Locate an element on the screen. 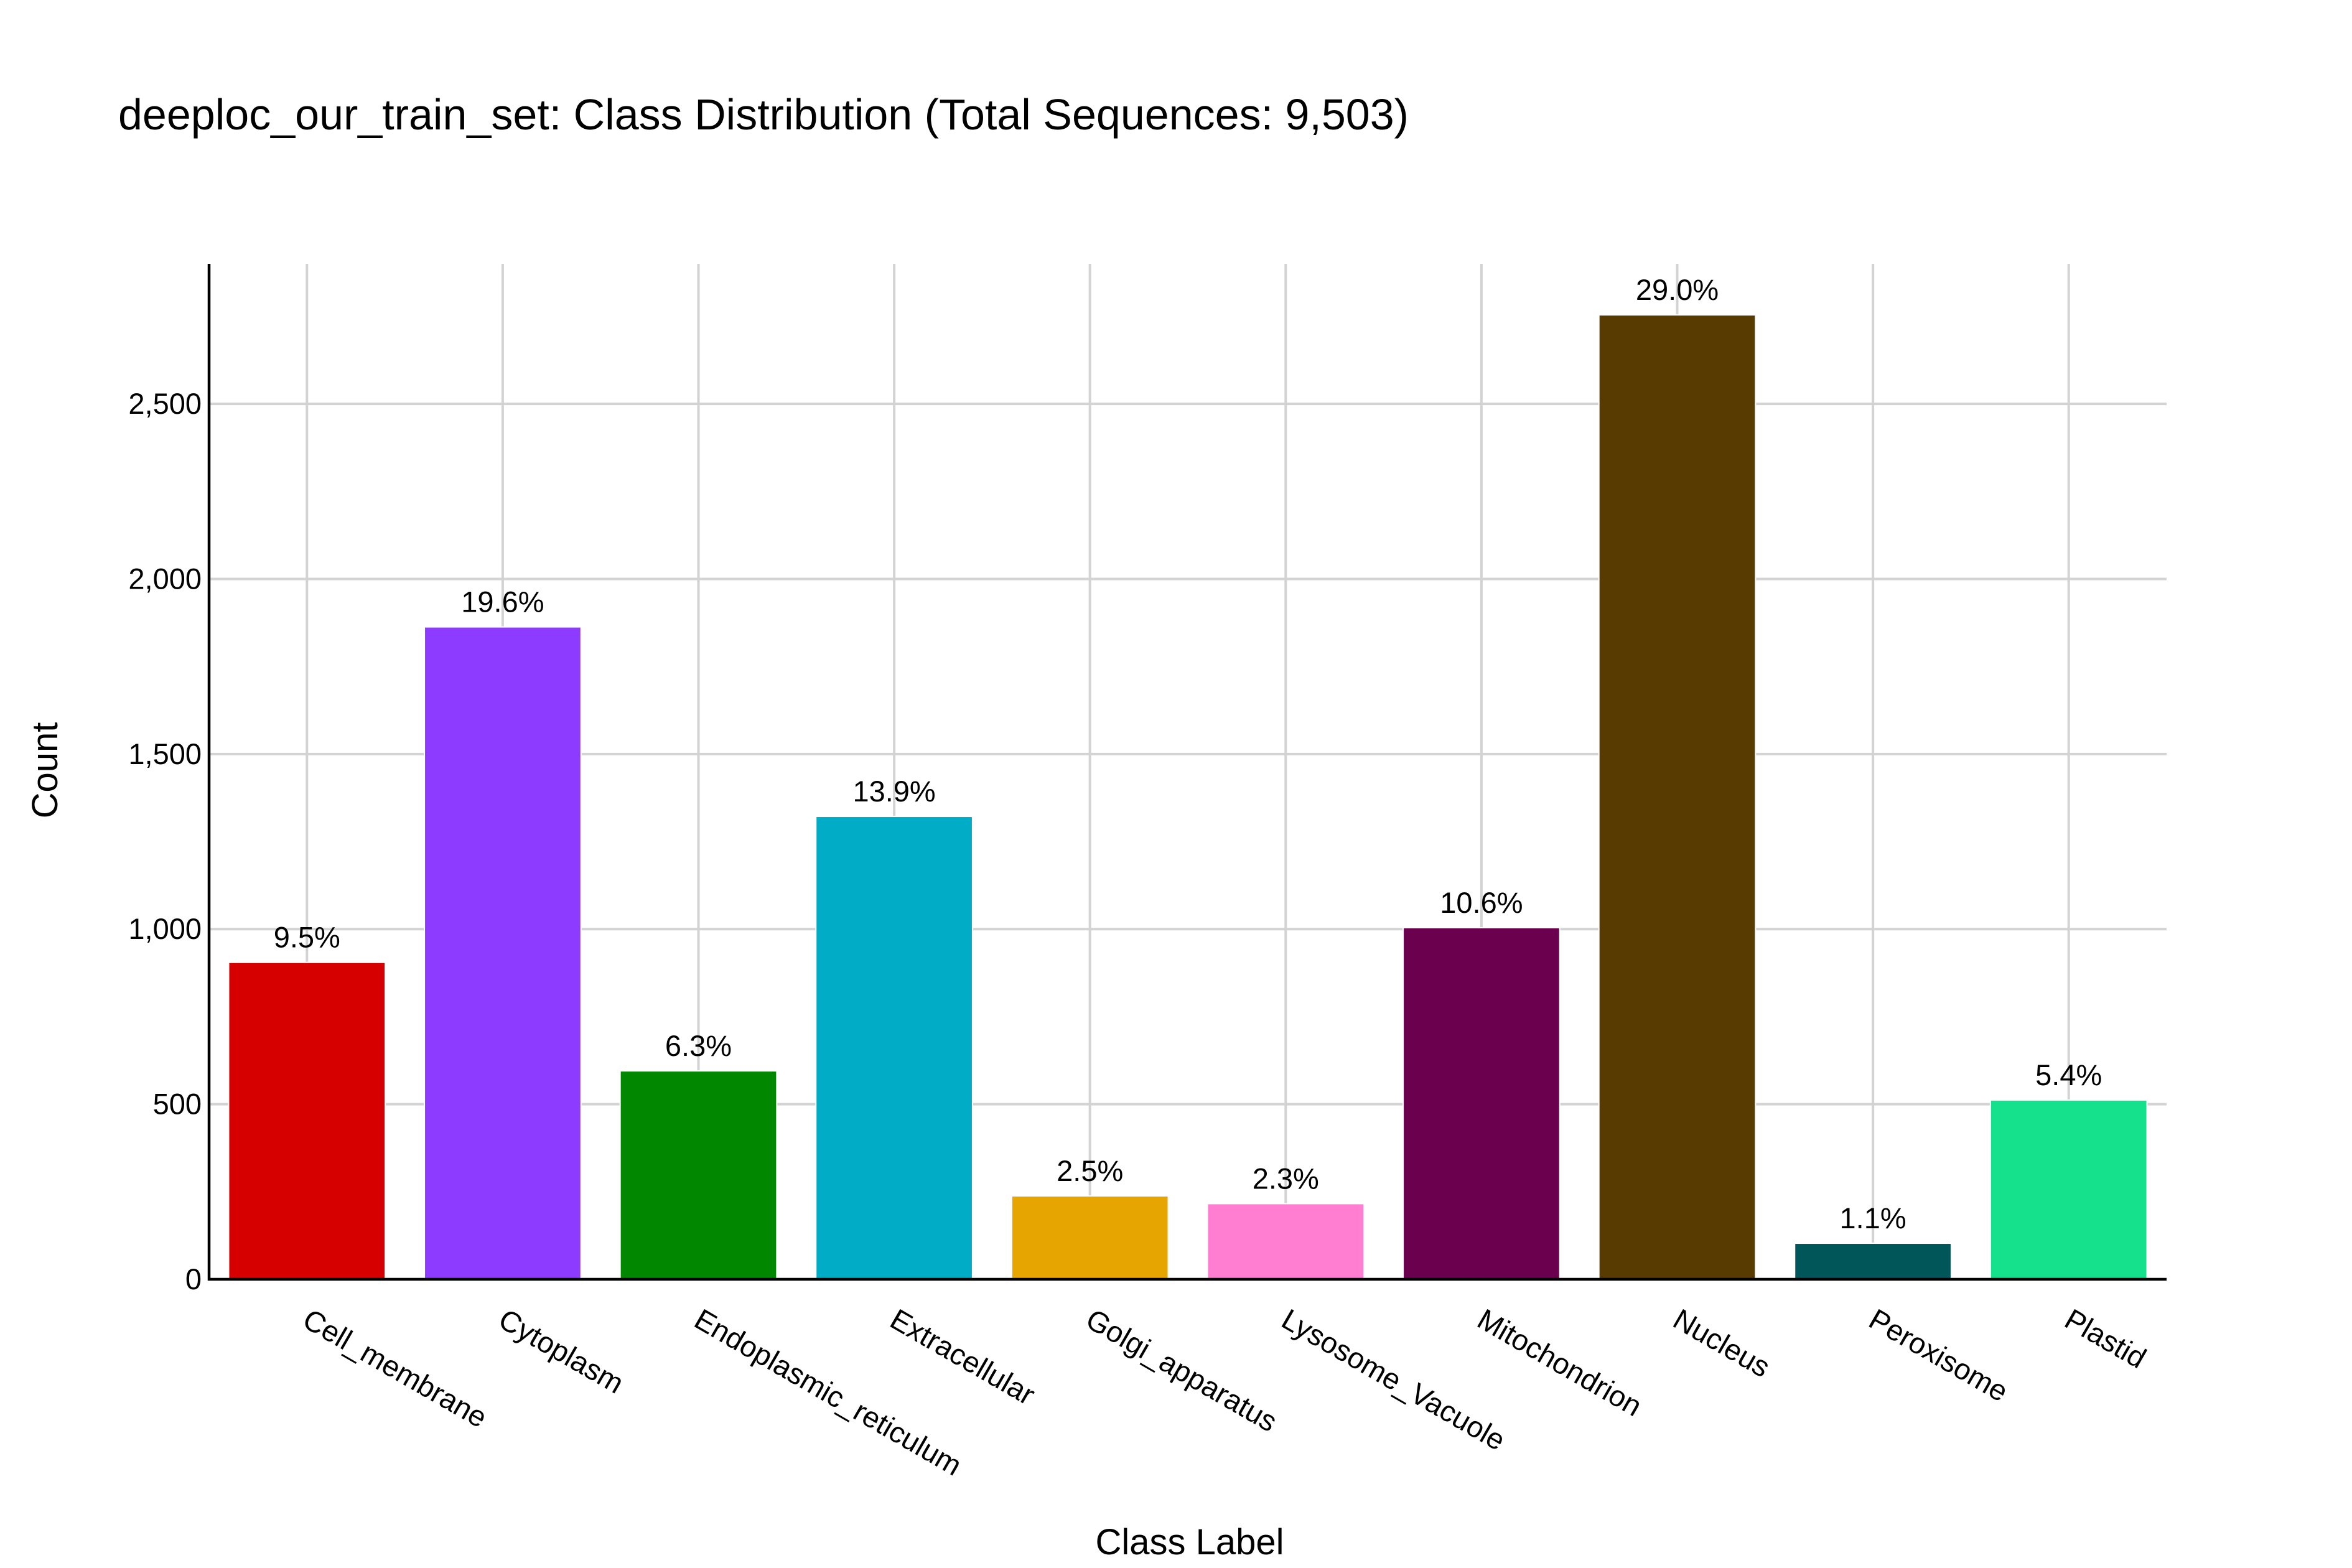  data-label: 1.1% is located at coordinates (1873, 1218).